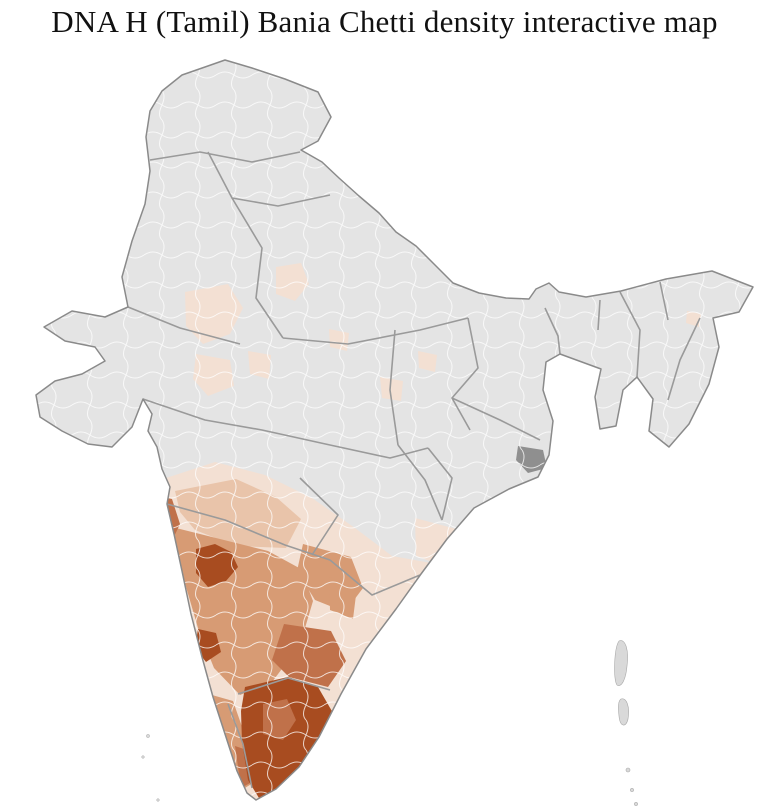  Describe the element at coordinates (626, 723) in the screenshot. I see `region-andaman-nicobar-islands` at that location.